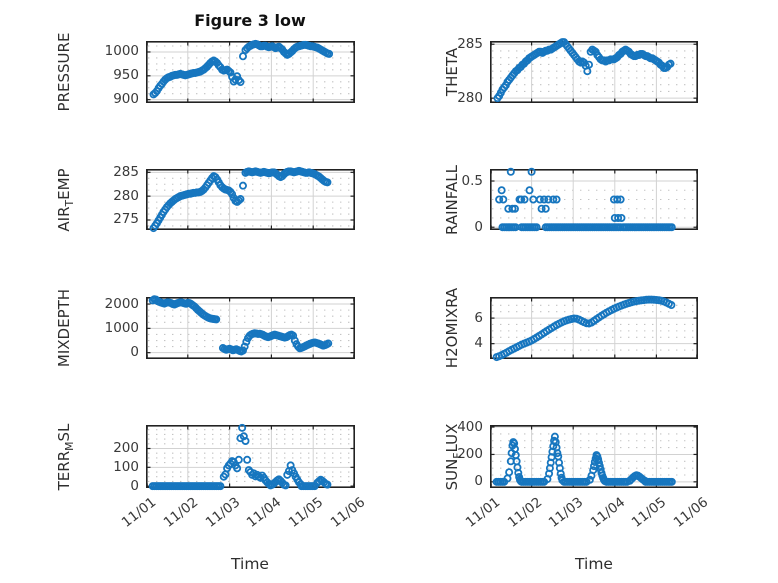  What do you see at coordinates (478, 317) in the screenshot?
I see `y-tick-label: 6` at bounding box center [478, 317].